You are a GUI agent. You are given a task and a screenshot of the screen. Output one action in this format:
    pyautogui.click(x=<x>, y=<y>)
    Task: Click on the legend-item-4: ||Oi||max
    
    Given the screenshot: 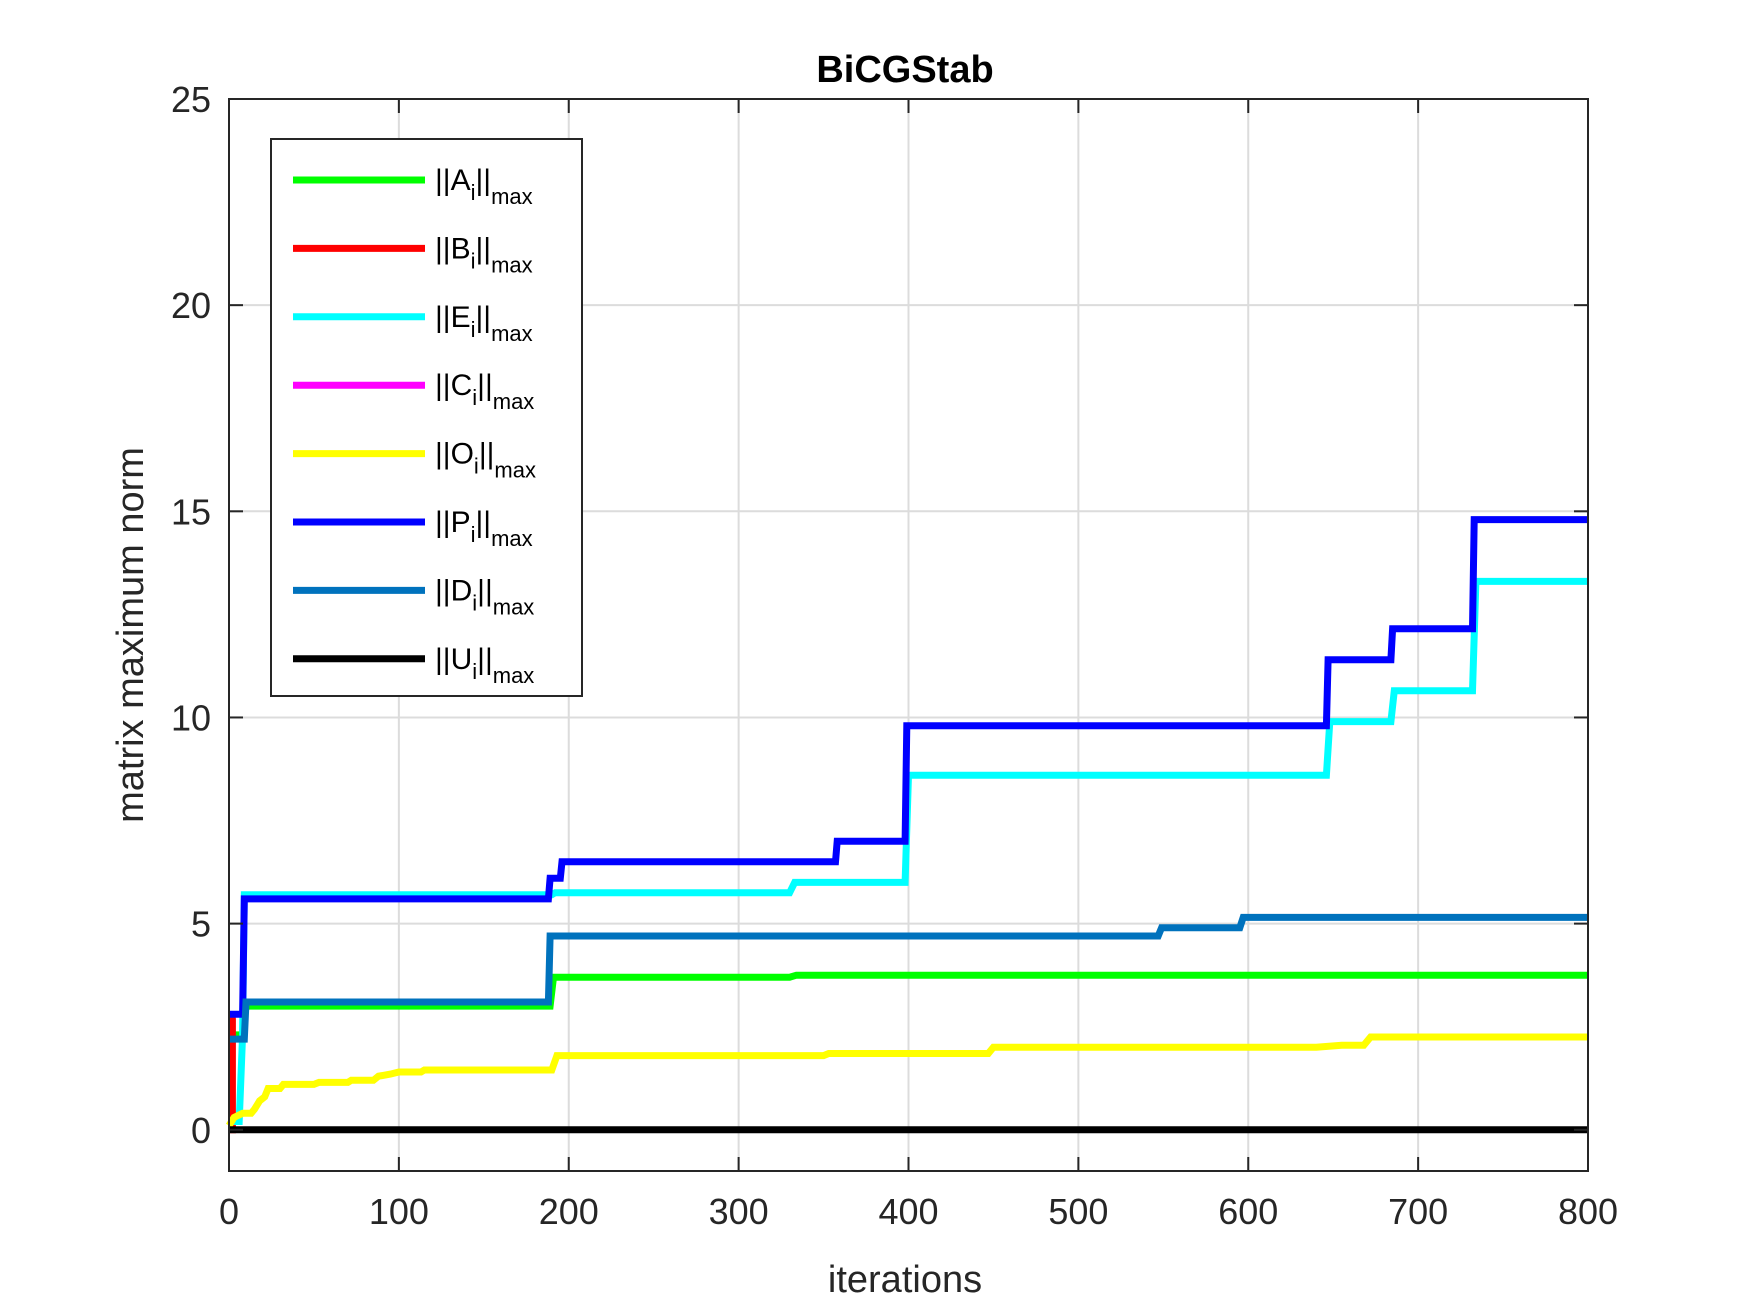 What is the action you would take?
    pyautogui.click(x=414, y=460)
    